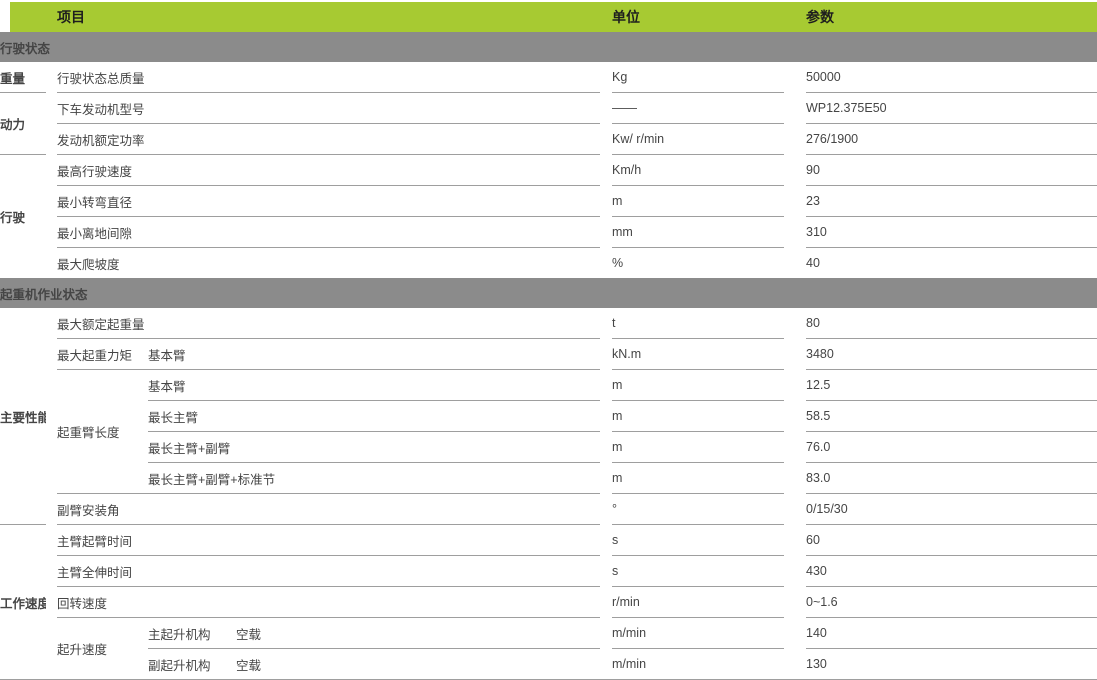  I want to click on table-row: 回转速度 r/min 0~1.6, so click(548, 602).